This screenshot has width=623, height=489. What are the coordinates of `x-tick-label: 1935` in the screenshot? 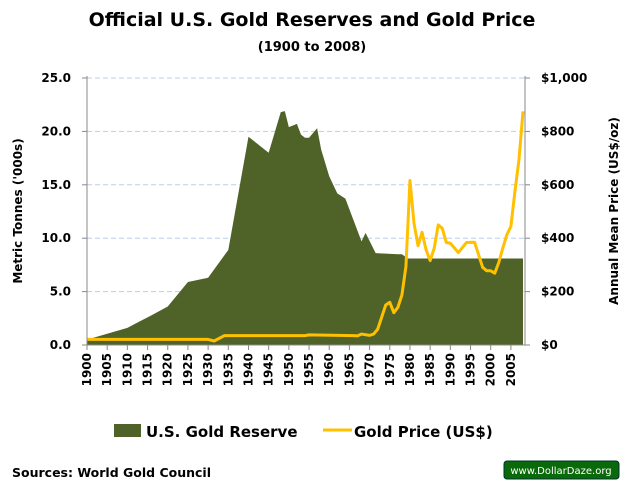 It's located at (228, 369).